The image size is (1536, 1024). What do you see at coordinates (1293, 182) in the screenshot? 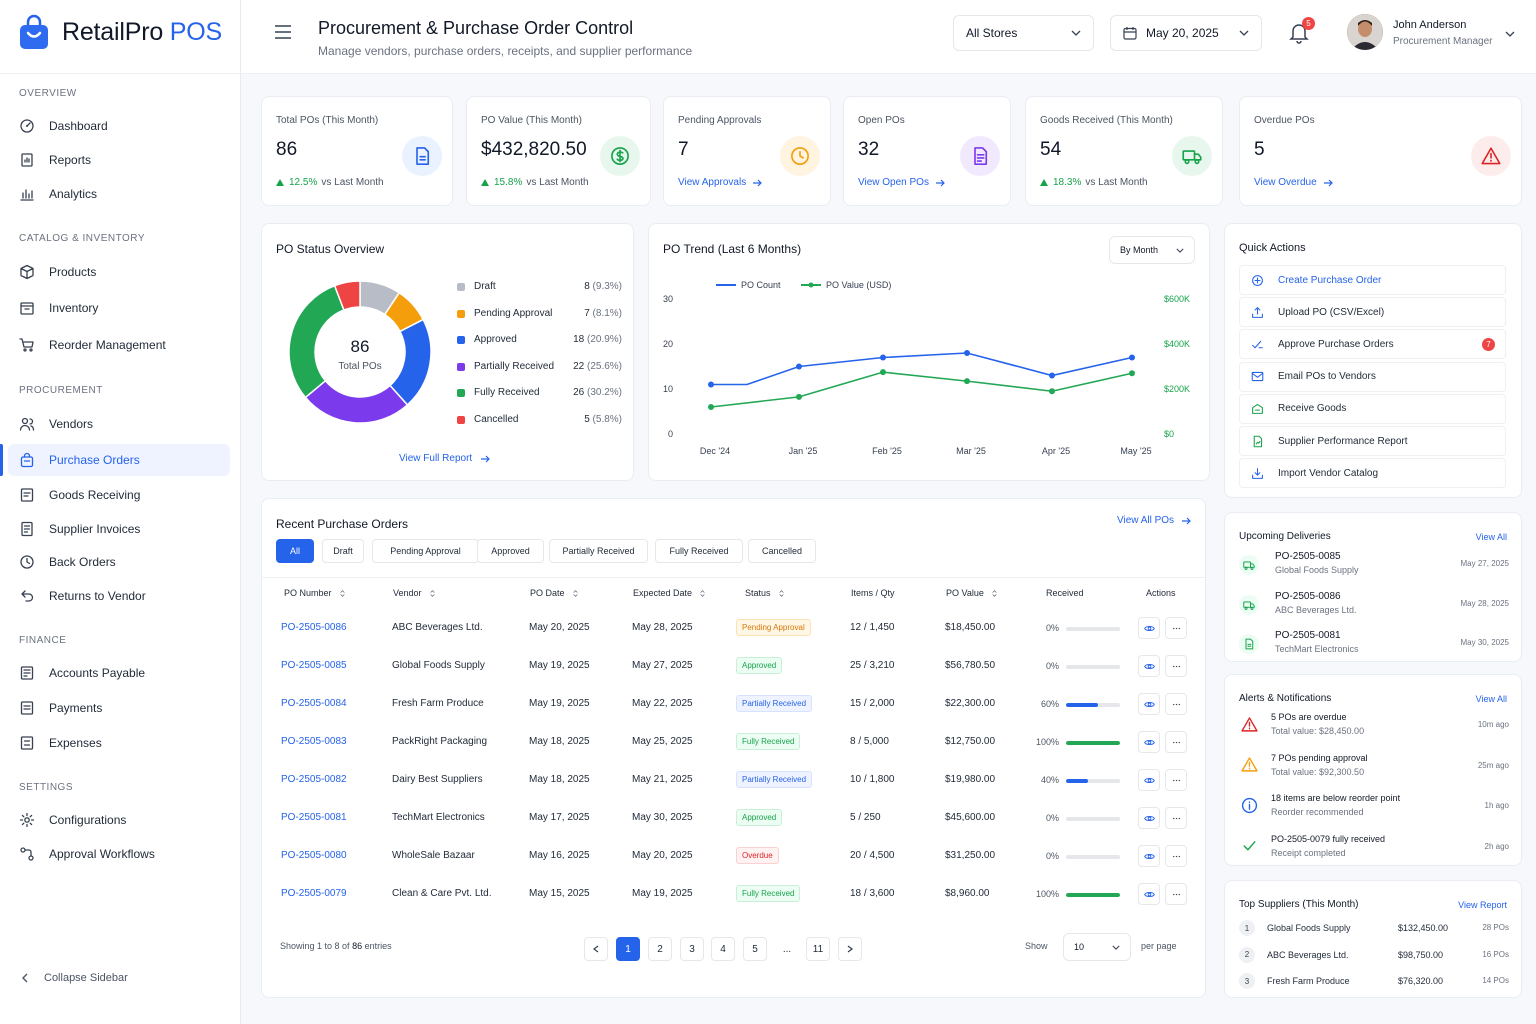
I see `kpi-link: View Overdue` at bounding box center [1293, 182].